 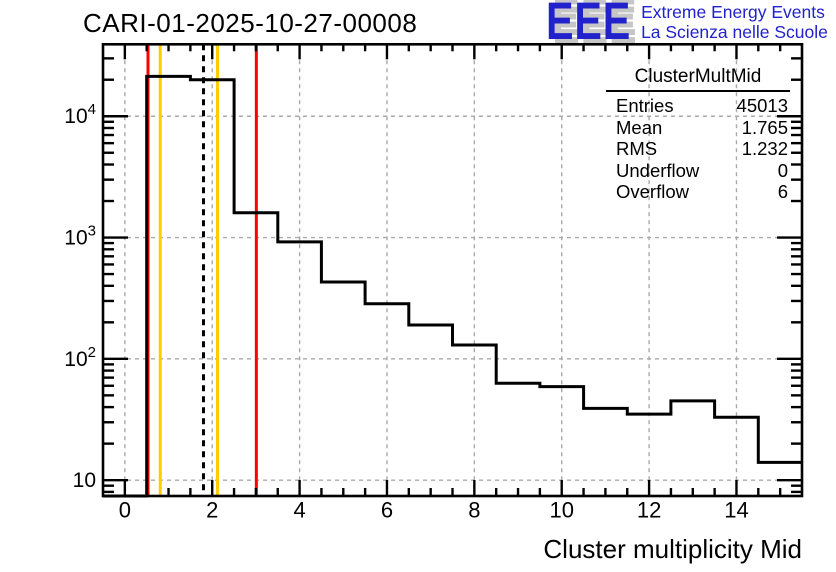 I want to click on stats-label: Entries, so click(x=645, y=105).